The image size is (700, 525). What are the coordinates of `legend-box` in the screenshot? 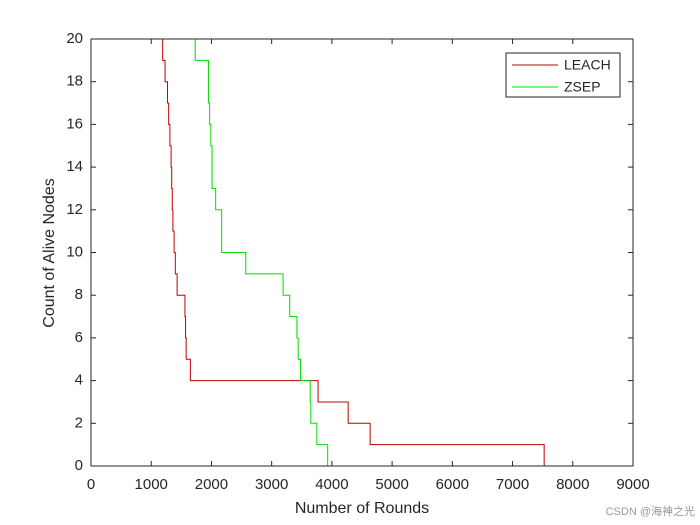 It's located at (563, 75).